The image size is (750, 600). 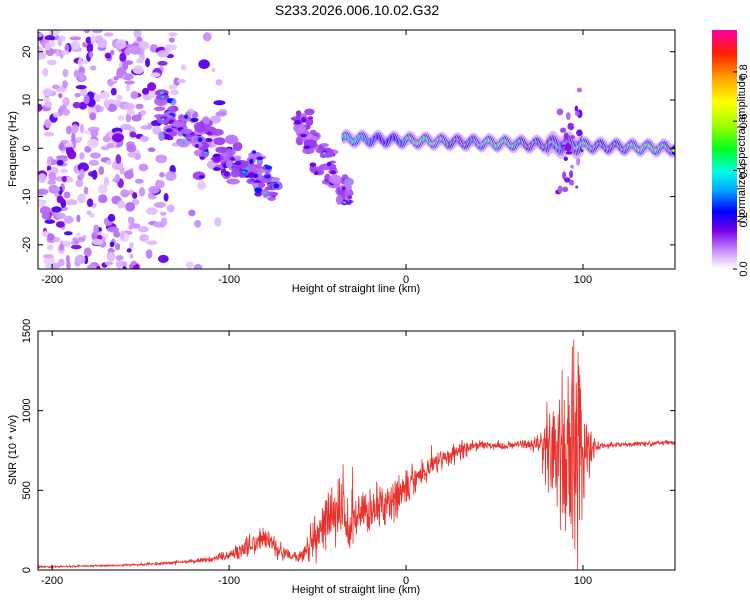 I want to click on snr-xtick-label: -100, so click(x=229, y=581).